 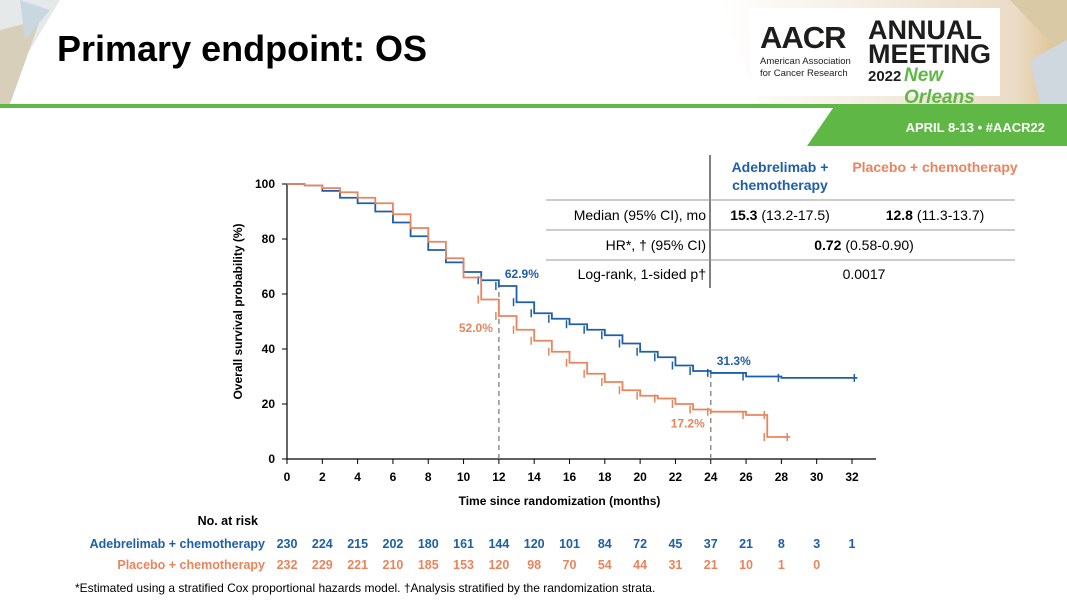 What do you see at coordinates (803, 37) in the screenshot?
I see `logo-org: AACR` at bounding box center [803, 37].